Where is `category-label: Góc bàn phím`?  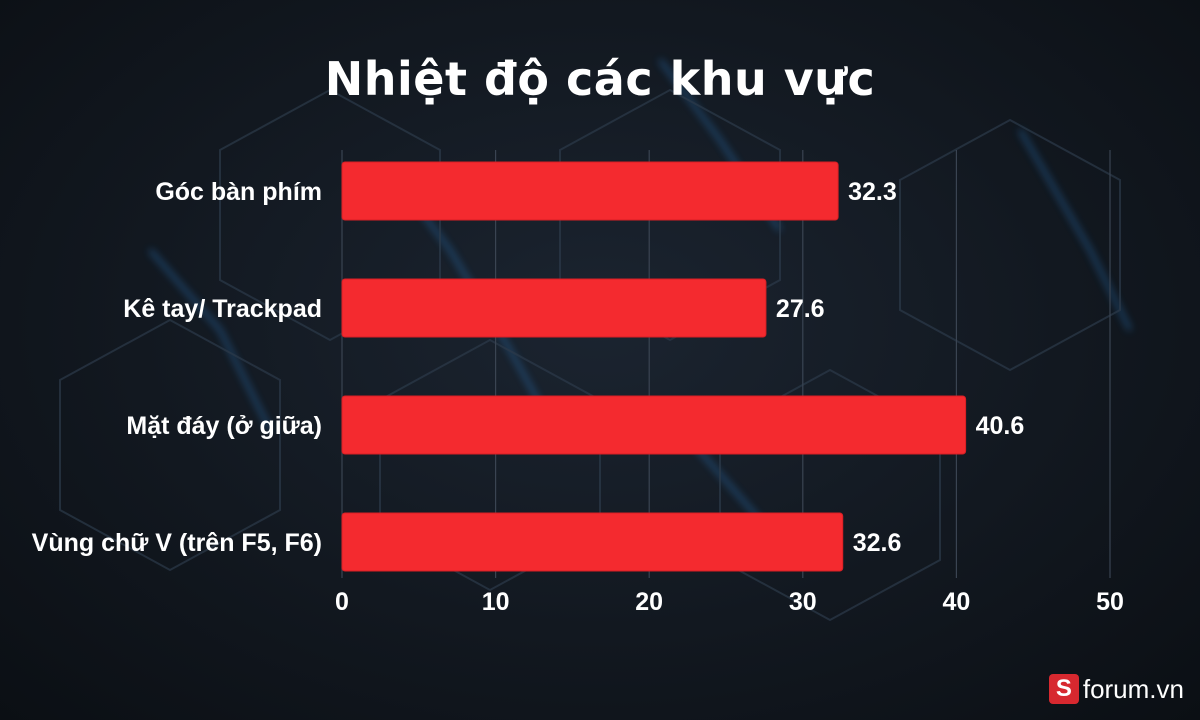
category-label: Góc bàn phím is located at coordinates (238, 192).